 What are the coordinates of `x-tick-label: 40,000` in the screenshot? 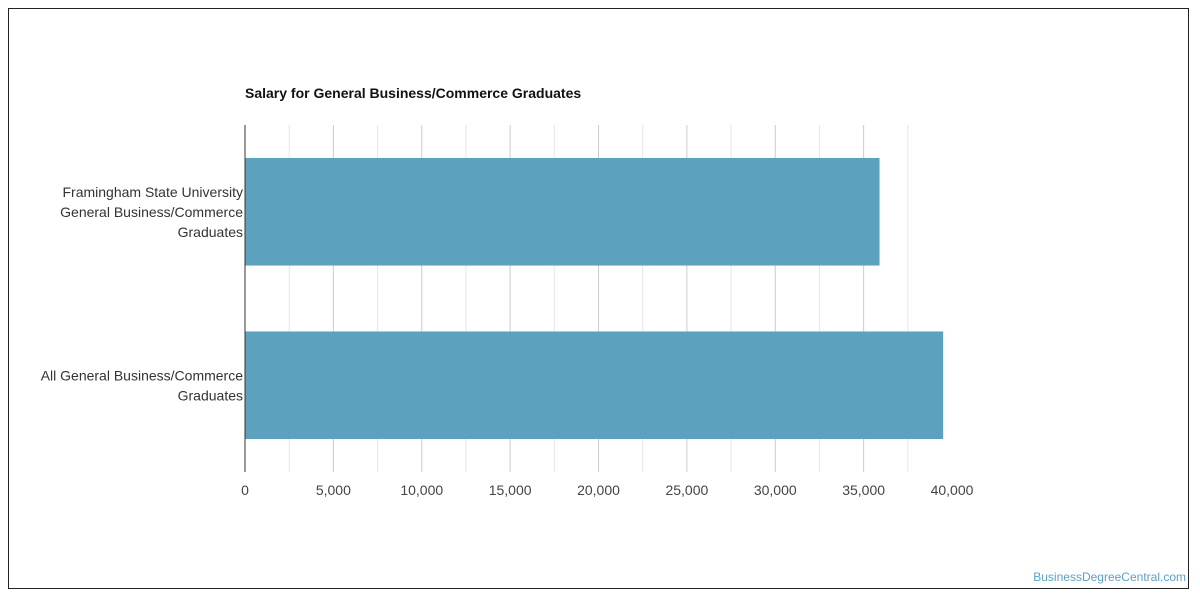 It's located at (952, 490).